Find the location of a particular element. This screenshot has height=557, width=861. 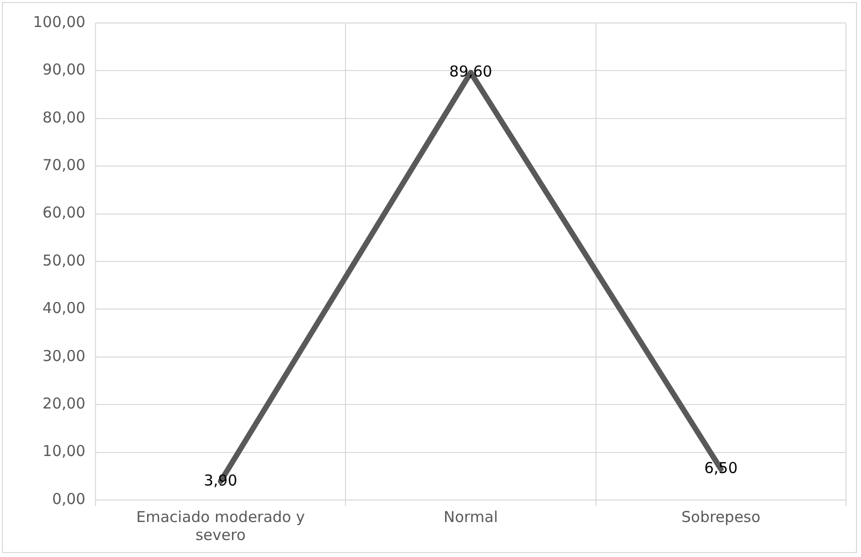

y-tick-label: 0,00 is located at coordinates (69, 499).